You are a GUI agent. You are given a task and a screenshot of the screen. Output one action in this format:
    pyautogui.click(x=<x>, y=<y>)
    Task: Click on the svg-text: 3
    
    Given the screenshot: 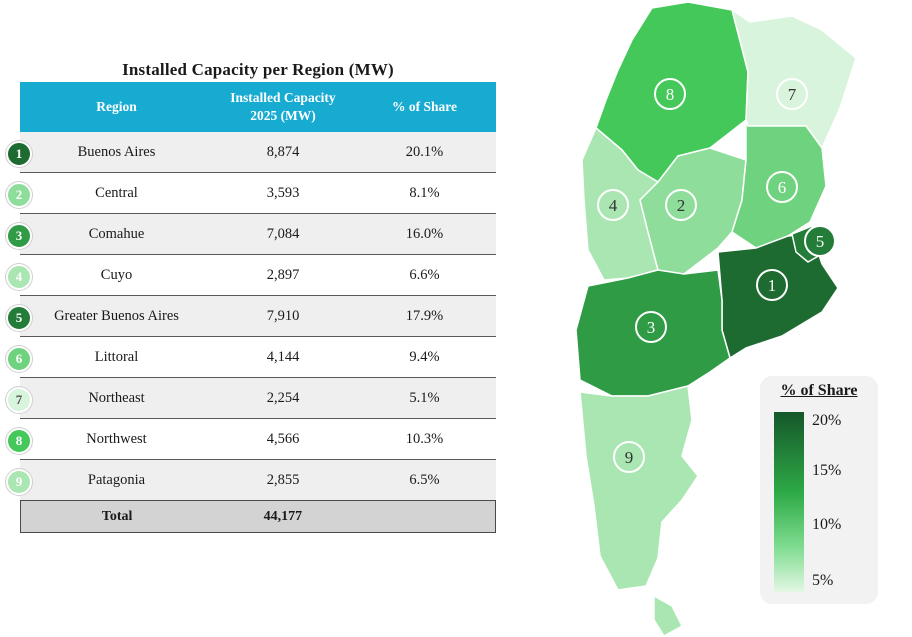 What is the action you would take?
    pyautogui.click(x=651, y=327)
    